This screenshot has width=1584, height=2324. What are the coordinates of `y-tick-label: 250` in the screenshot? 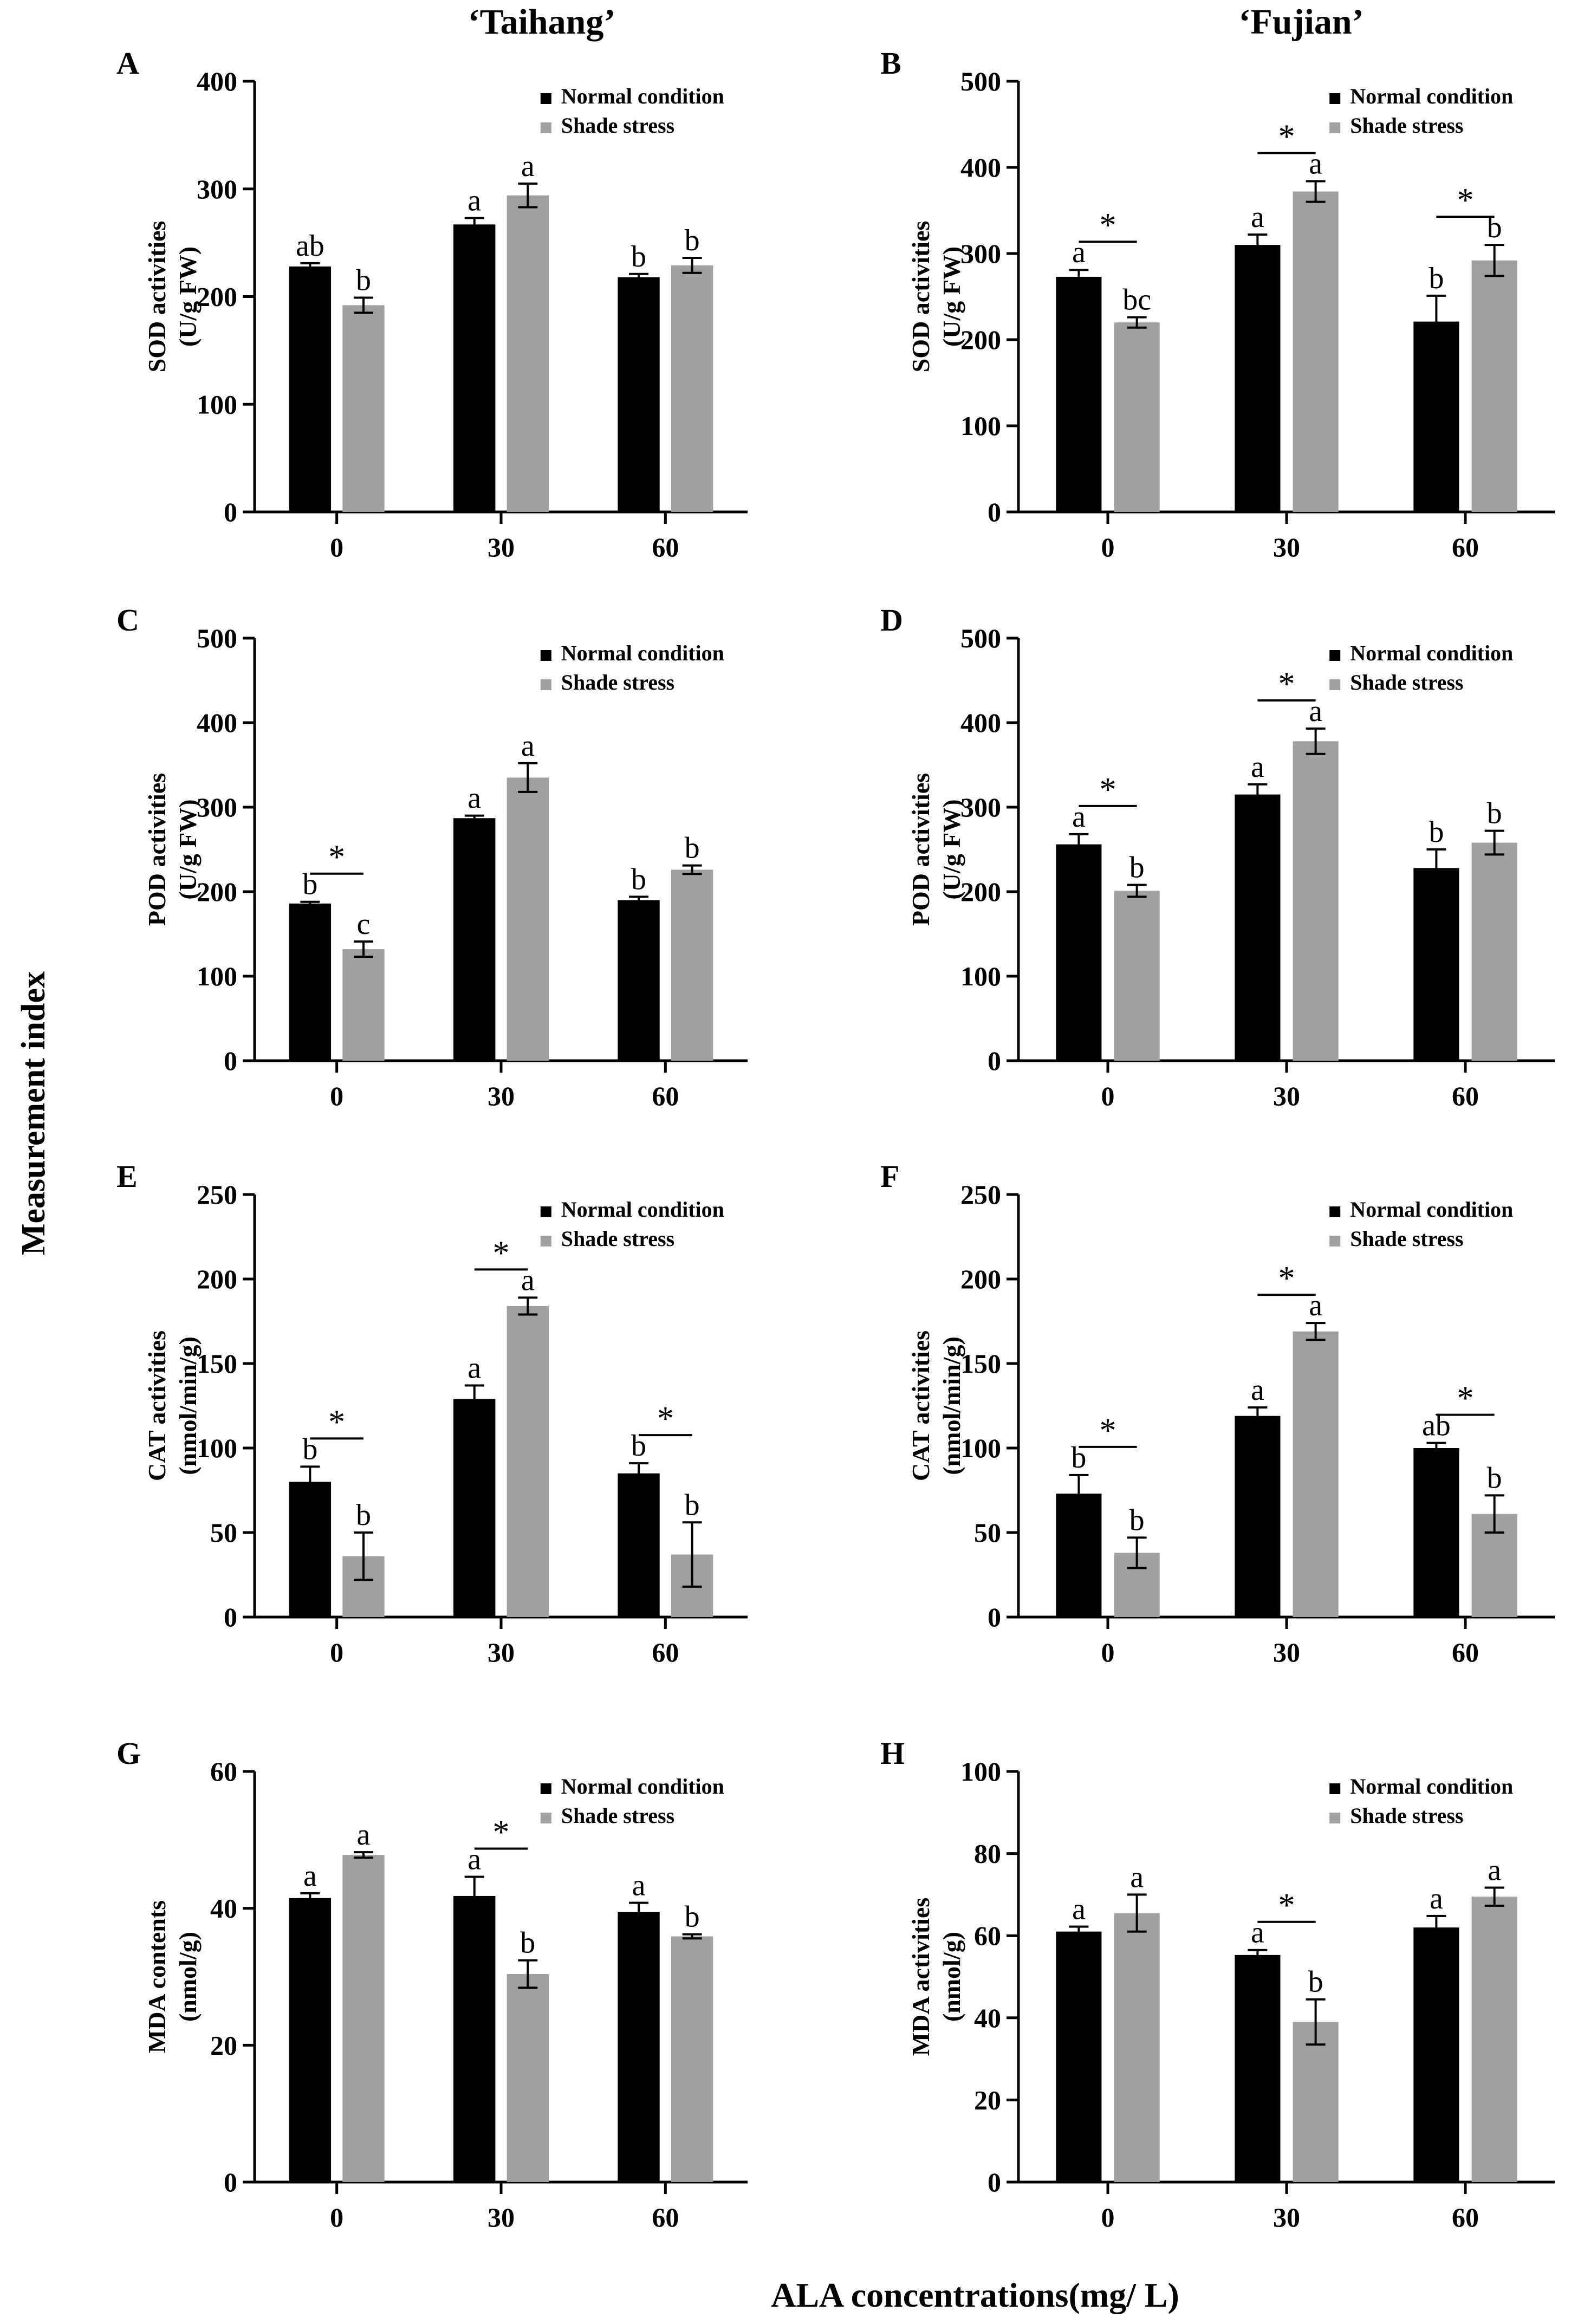 It's located at (217, 1194).